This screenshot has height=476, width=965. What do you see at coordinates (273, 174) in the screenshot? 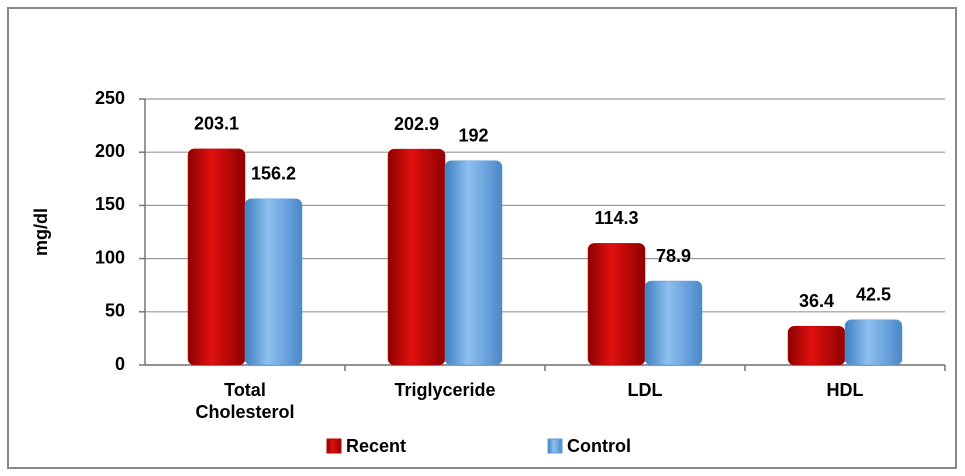
I see `data-label: 156.2` at bounding box center [273, 174].